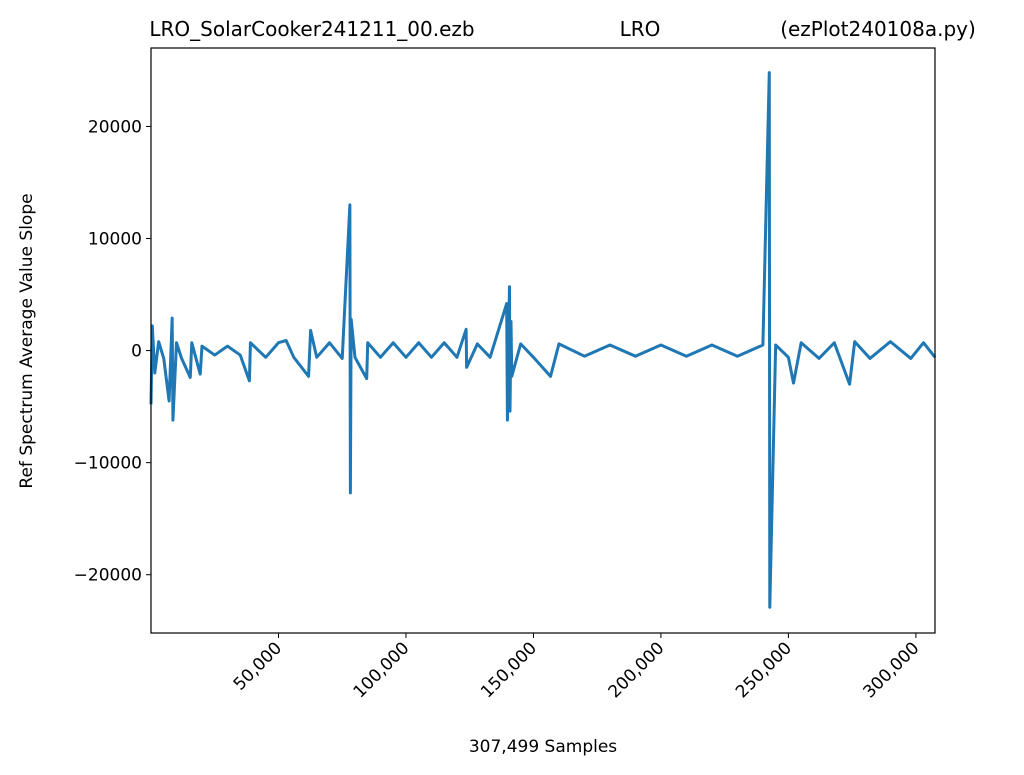  Describe the element at coordinates (892, 670) in the screenshot. I see `x-tick-label: 300,000` at that location.